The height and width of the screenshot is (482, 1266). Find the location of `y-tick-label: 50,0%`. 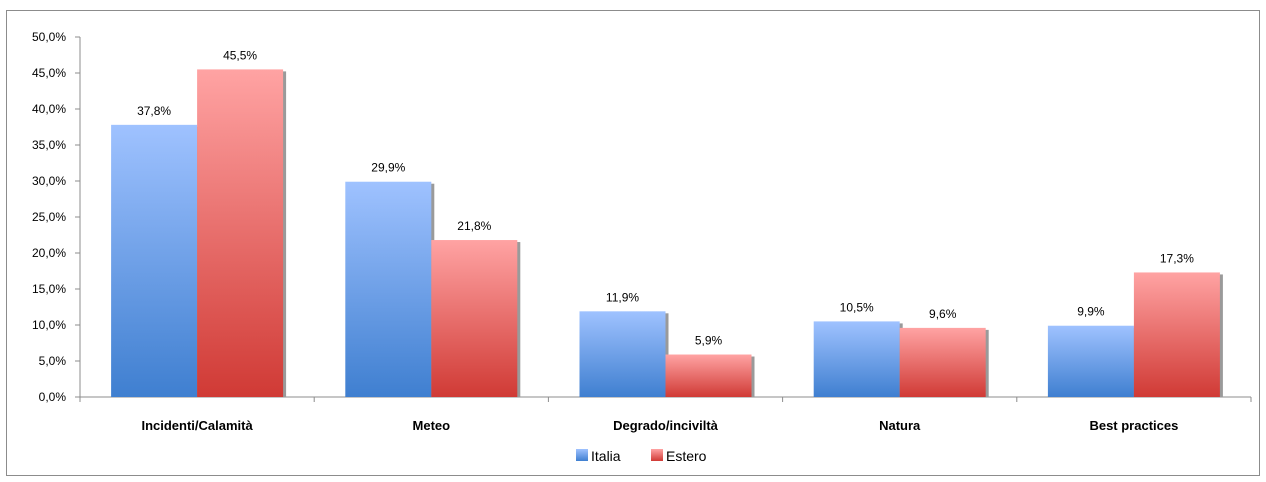

y-tick-label: 50,0% is located at coordinates (49, 37).